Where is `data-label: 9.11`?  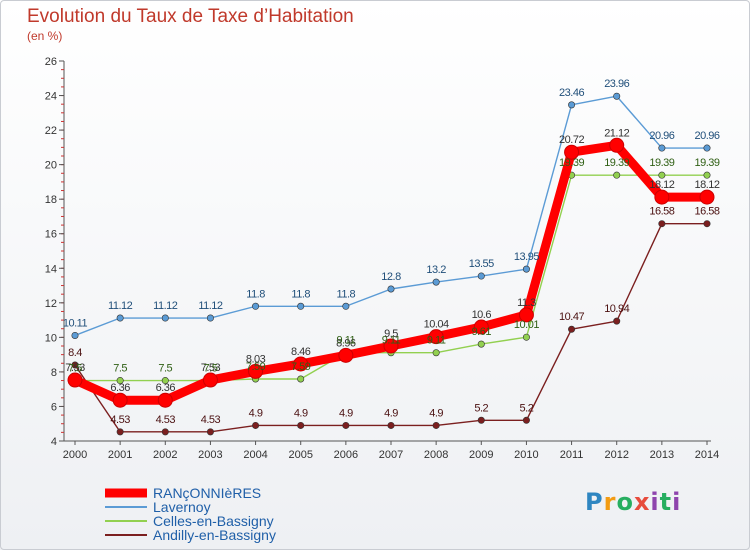 data-label: 9.11 is located at coordinates (391, 341).